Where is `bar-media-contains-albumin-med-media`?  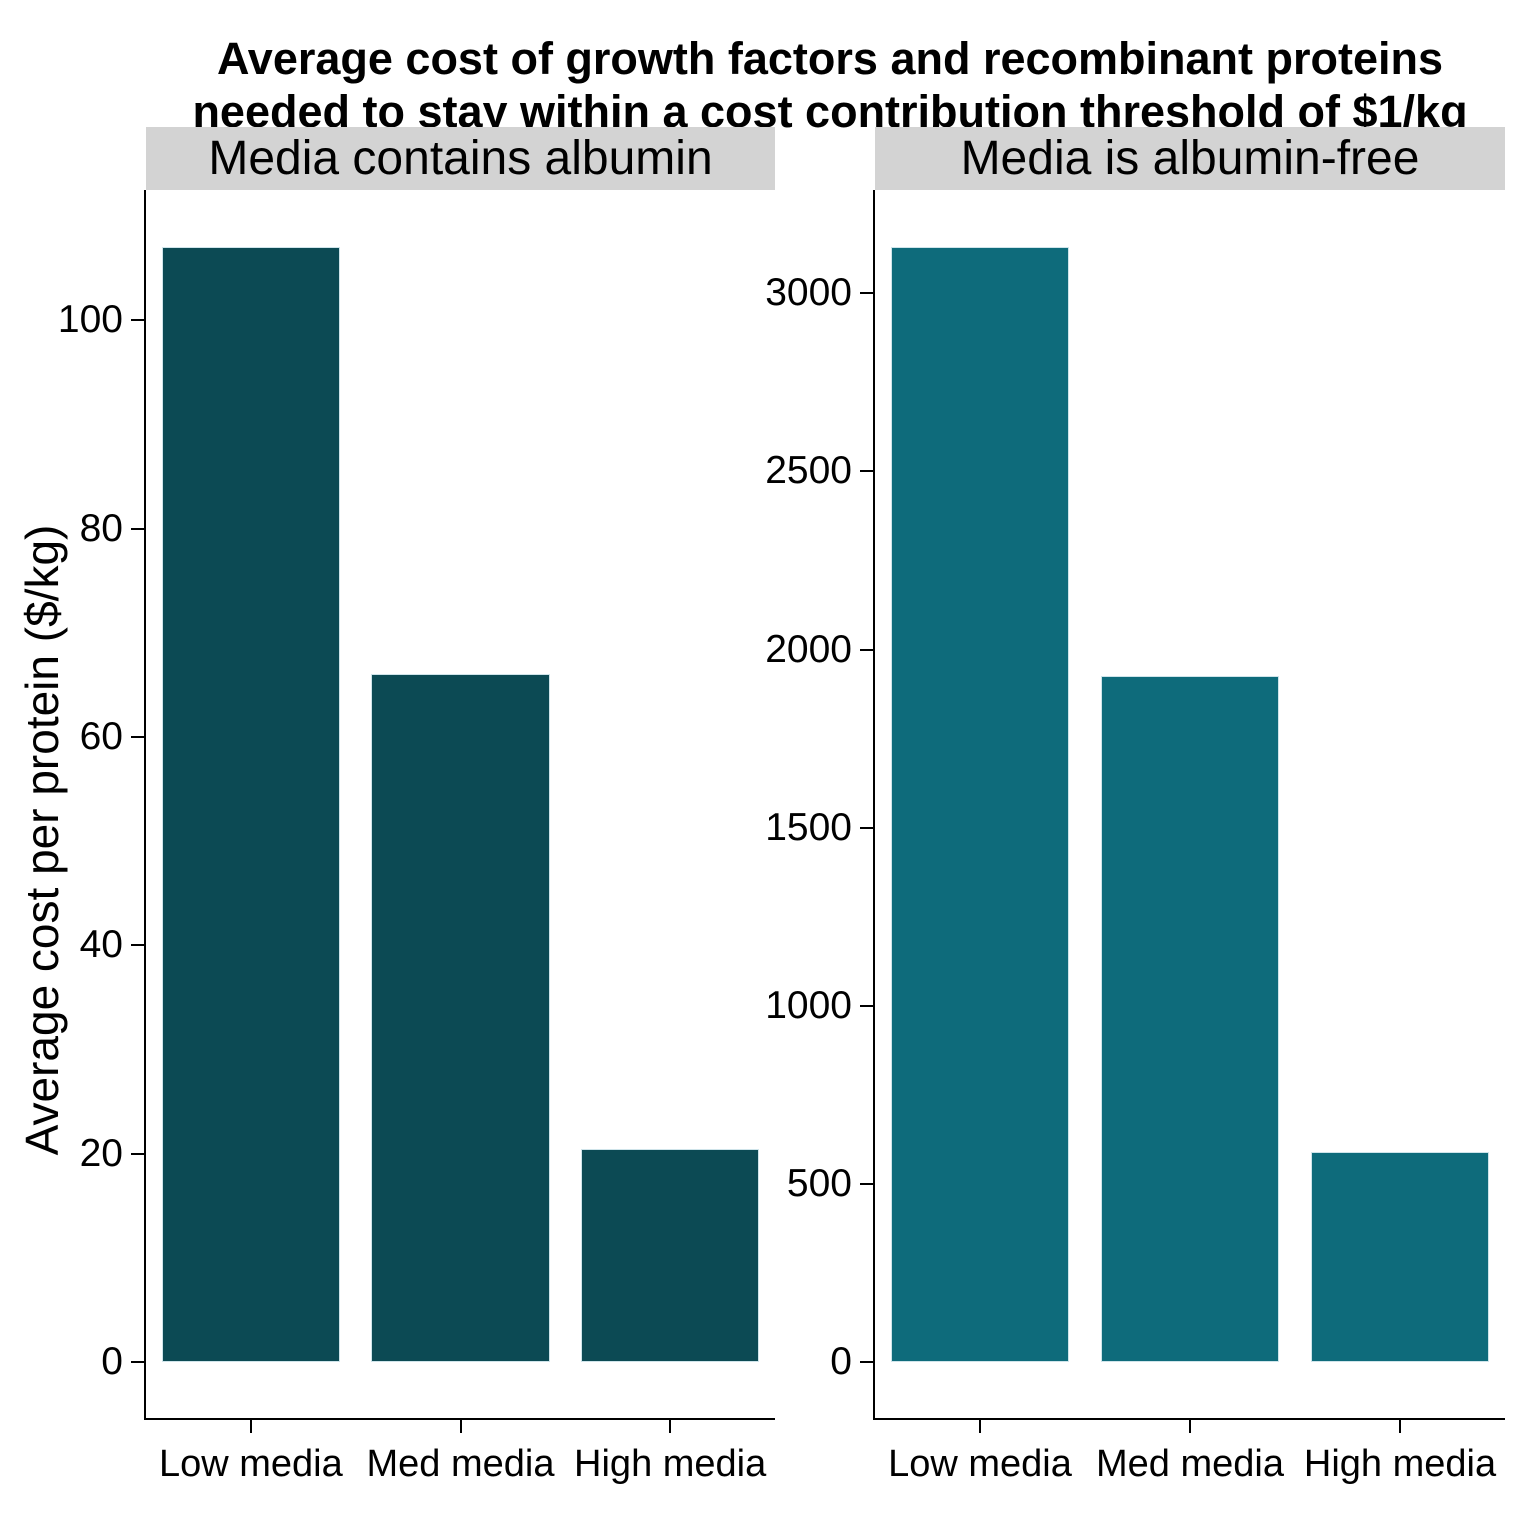 bar-media-contains-albumin-med-media is located at coordinates (460, 1018).